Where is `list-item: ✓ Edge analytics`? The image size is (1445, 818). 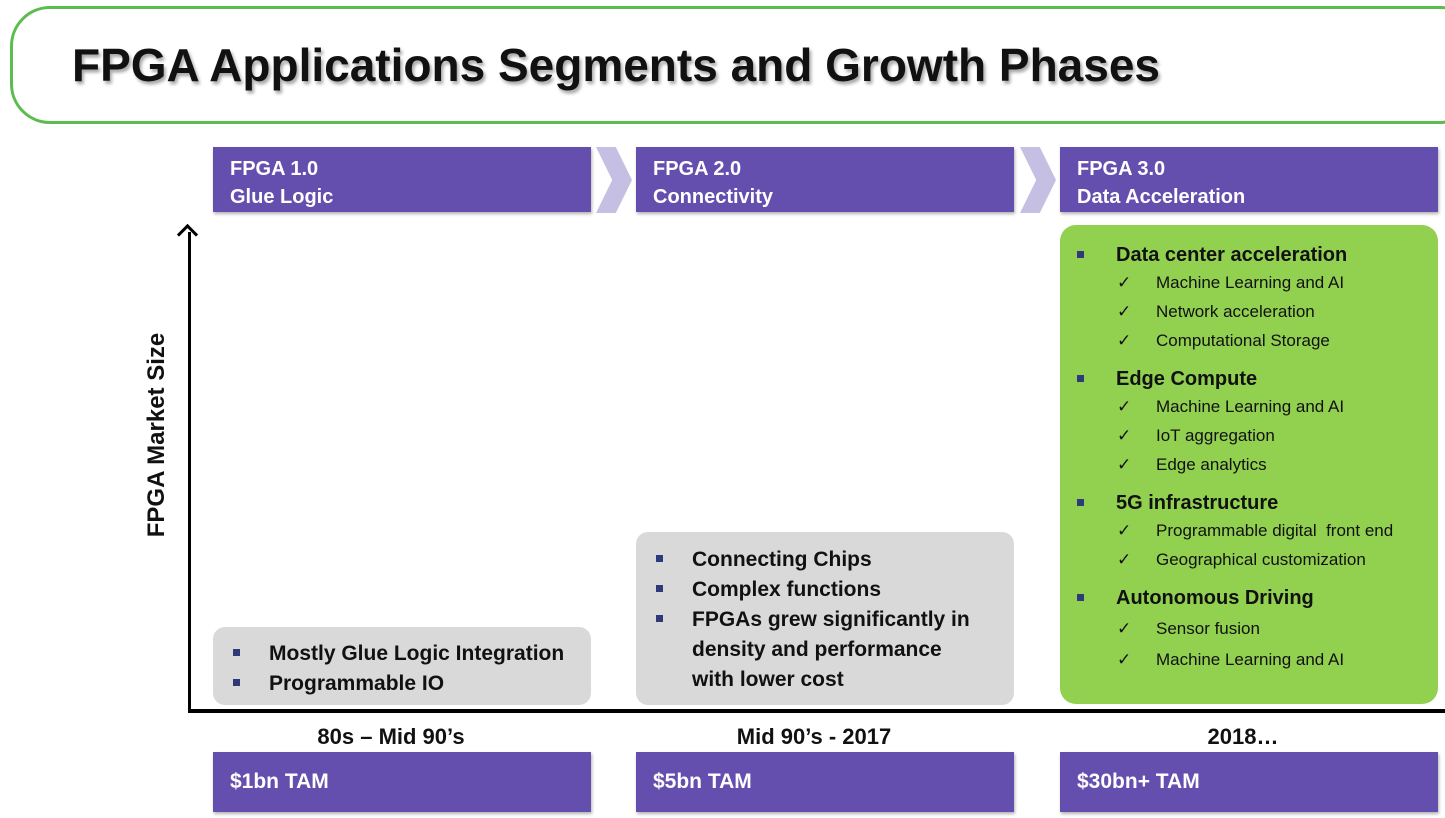
list-item: ✓ Edge analytics is located at coordinates (1249, 464).